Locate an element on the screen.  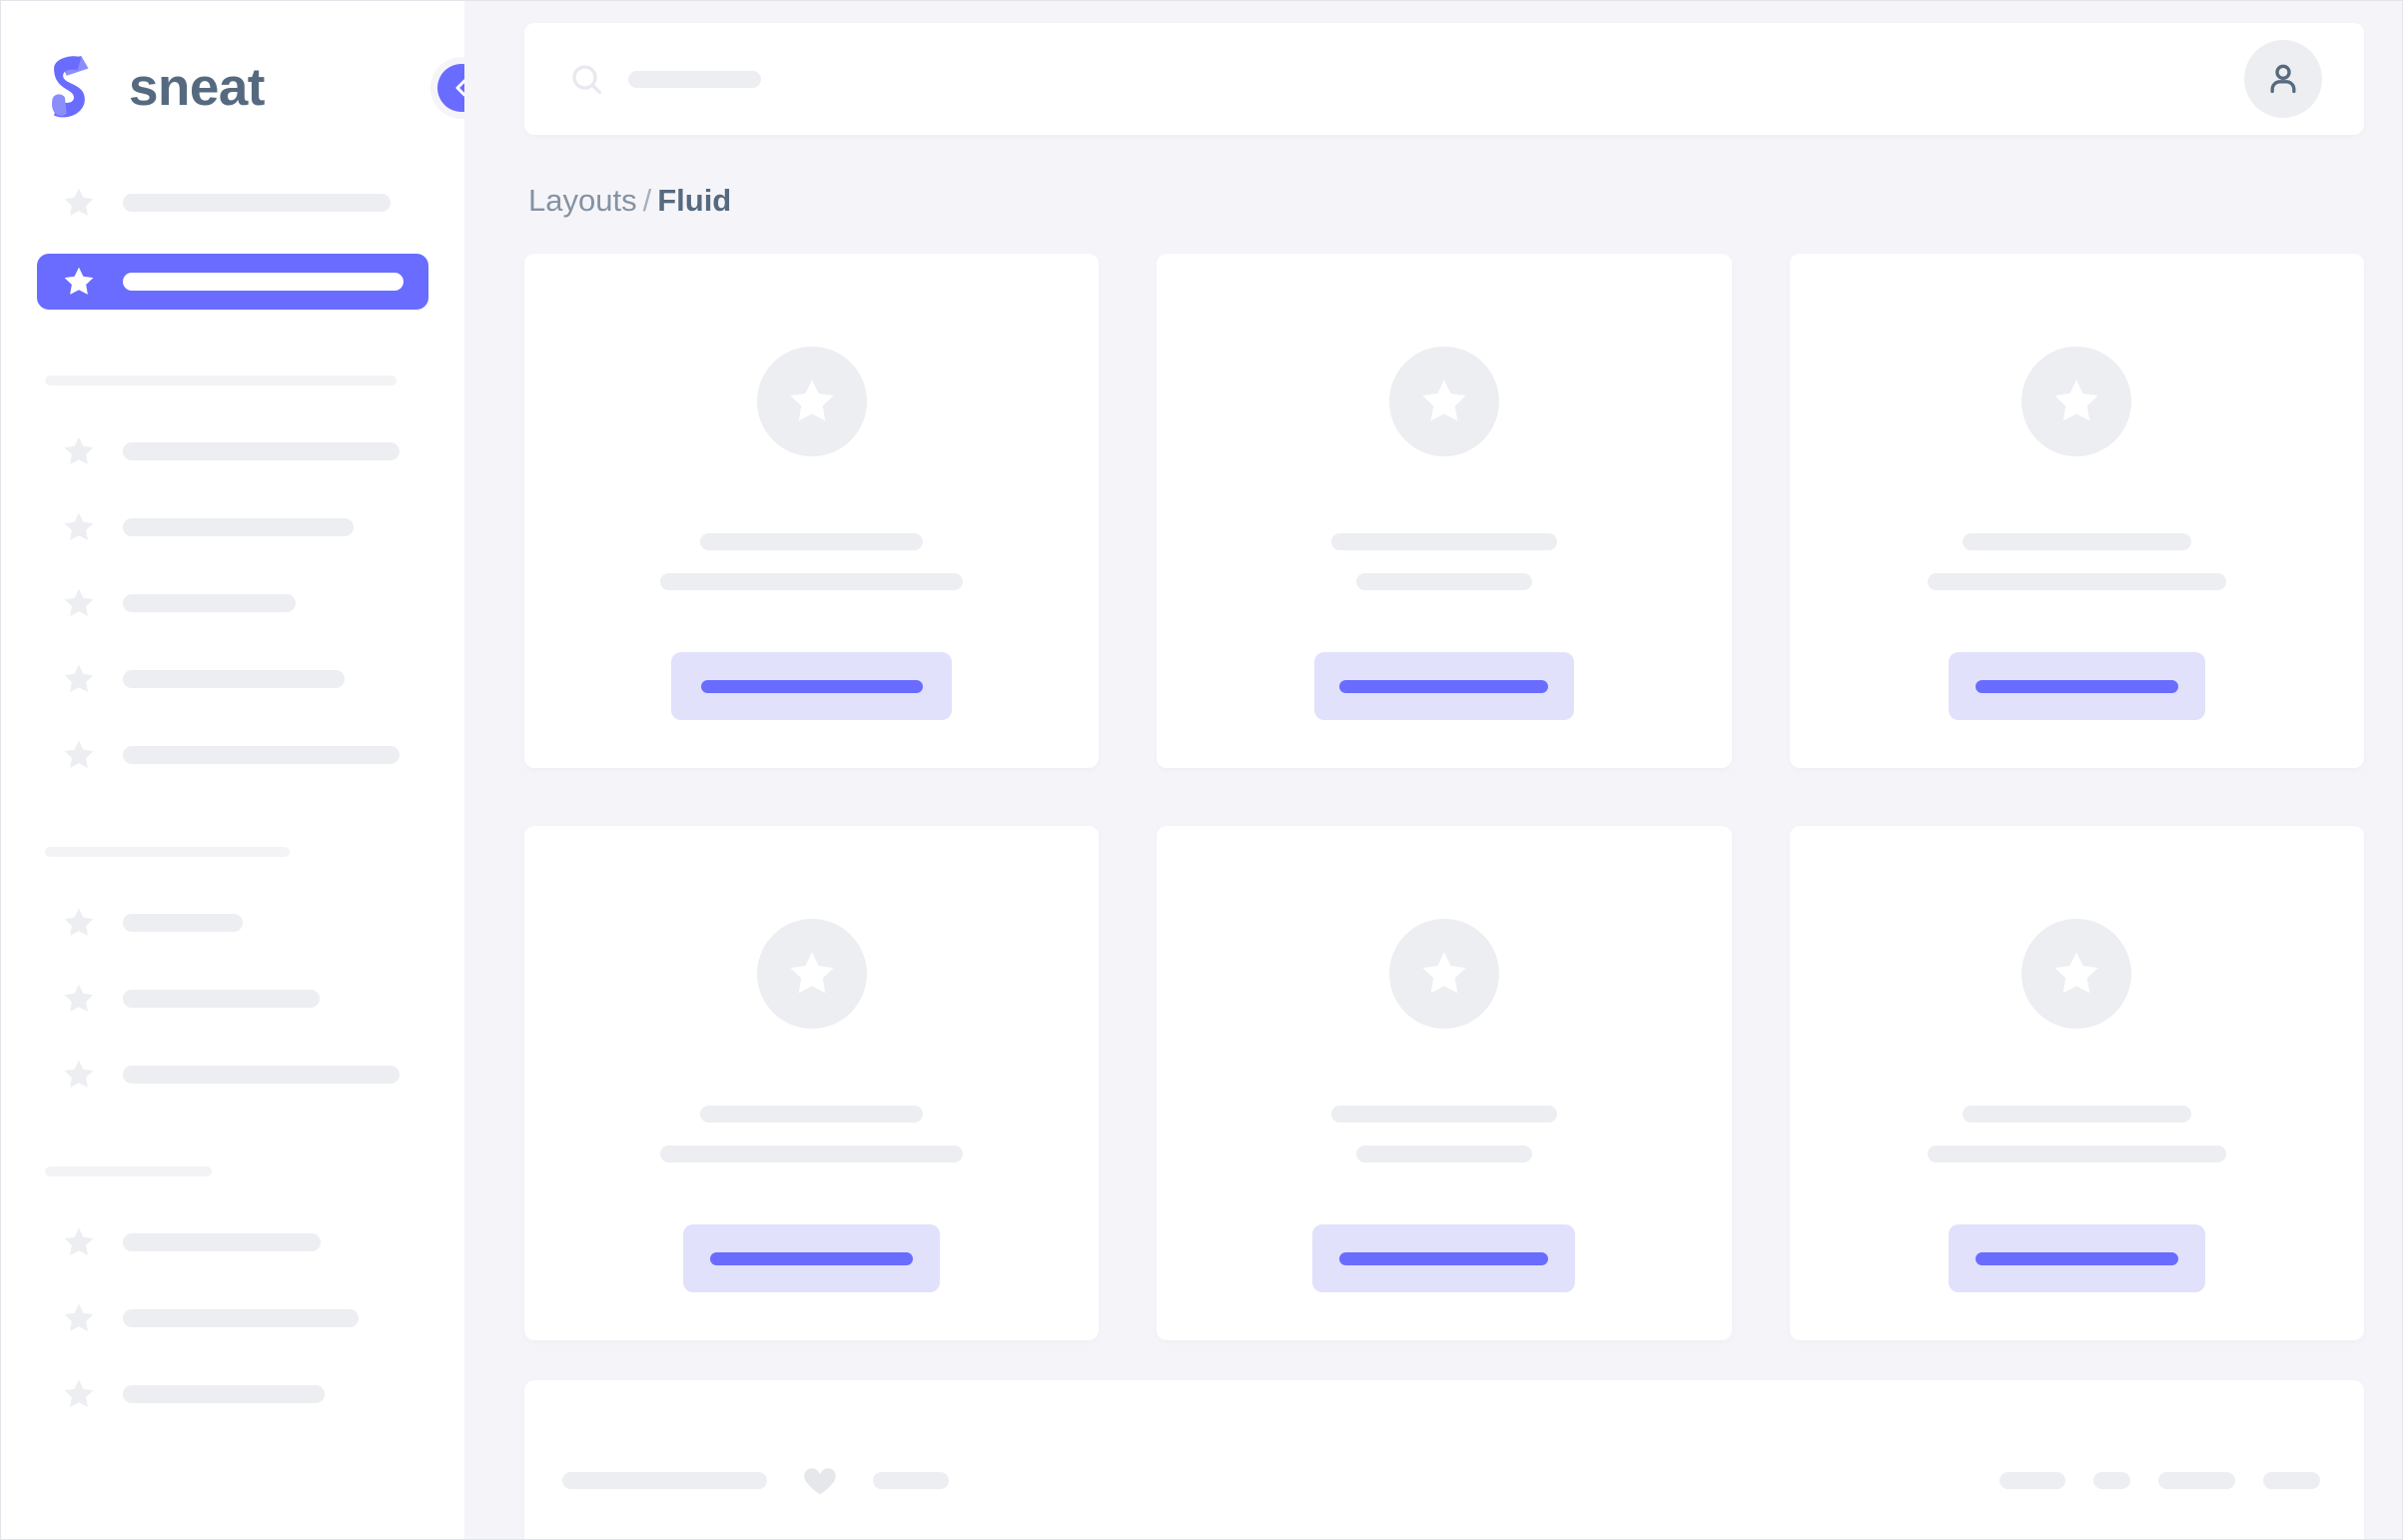
breadcrumb-parent: Layouts is located at coordinates (582, 200).